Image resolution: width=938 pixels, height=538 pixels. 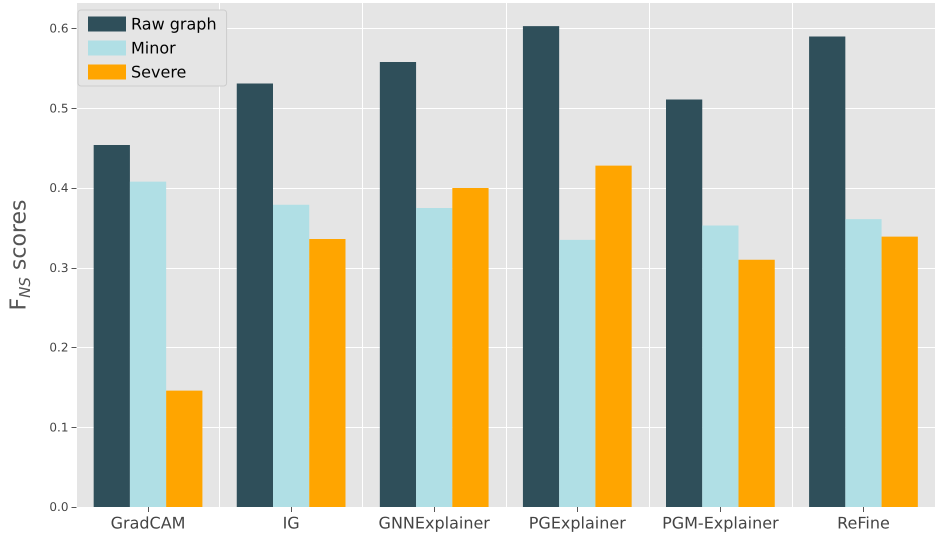 What do you see at coordinates (863, 523) in the screenshot?
I see `x-tick-label: ReFine` at bounding box center [863, 523].